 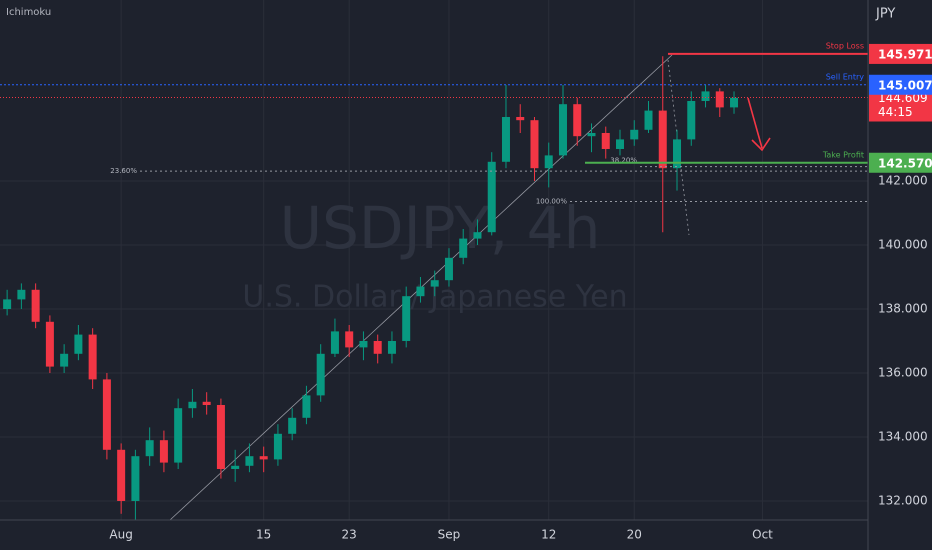 I want to click on indicator-label: Ichimoku, so click(x=28, y=12).